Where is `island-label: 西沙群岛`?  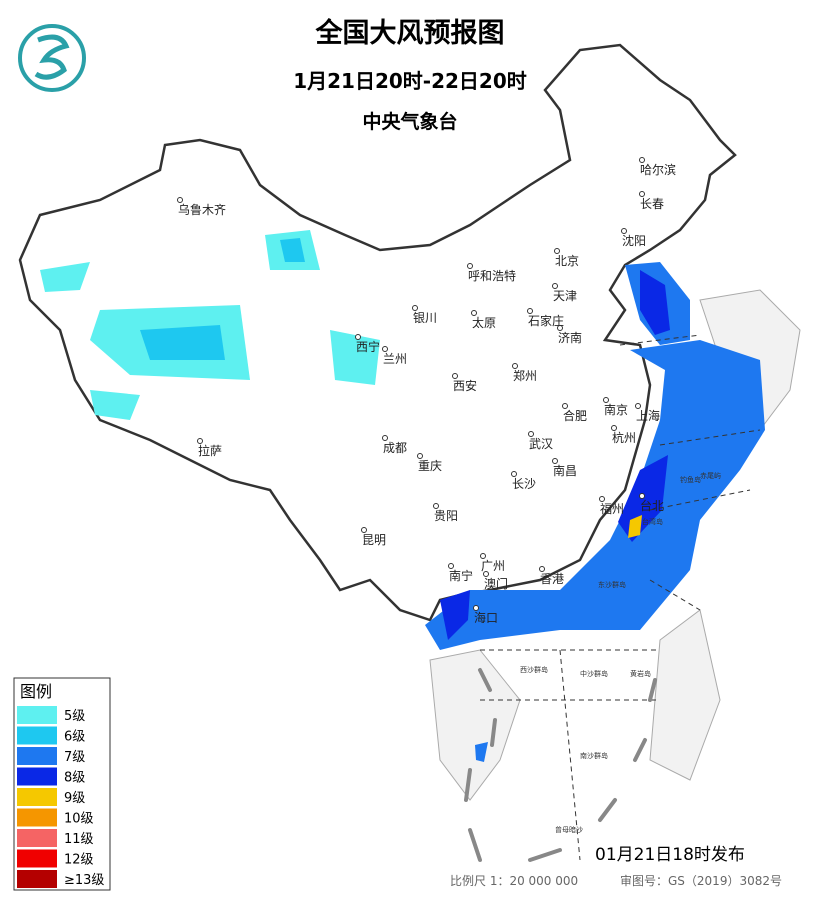 island-label: 西沙群岛 is located at coordinates (534, 669).